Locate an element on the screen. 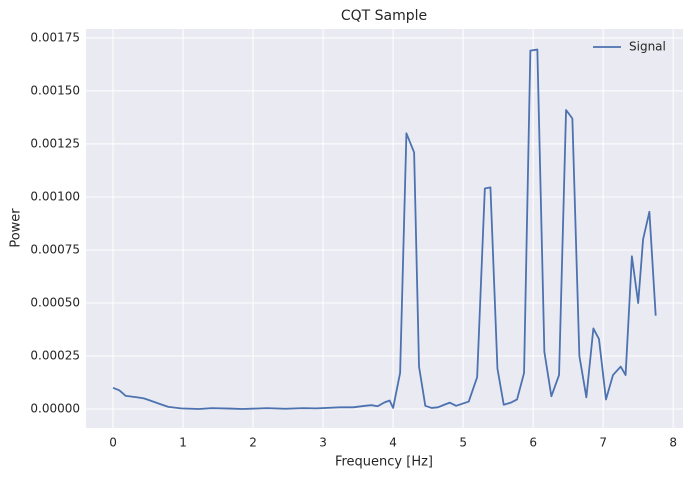  x-tick-label: 0 is located at coordinates (113, 443).